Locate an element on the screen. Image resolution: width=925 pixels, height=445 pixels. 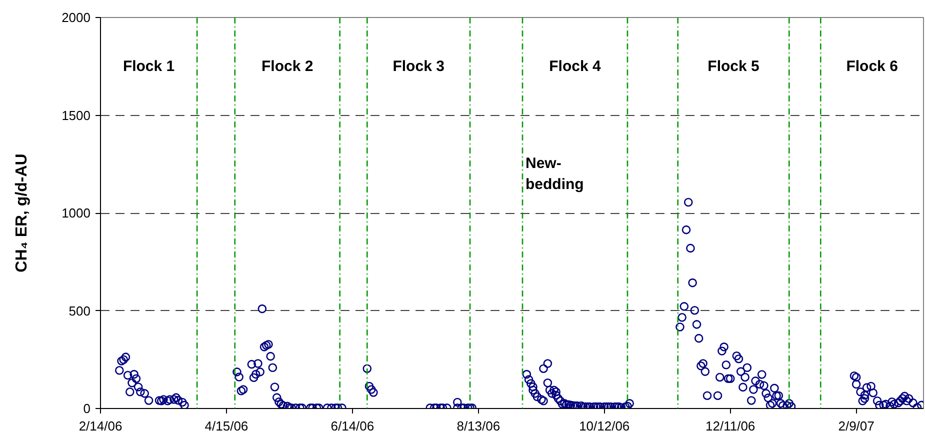
y-tick-label: 1000 is located at coordinates (76, 213).